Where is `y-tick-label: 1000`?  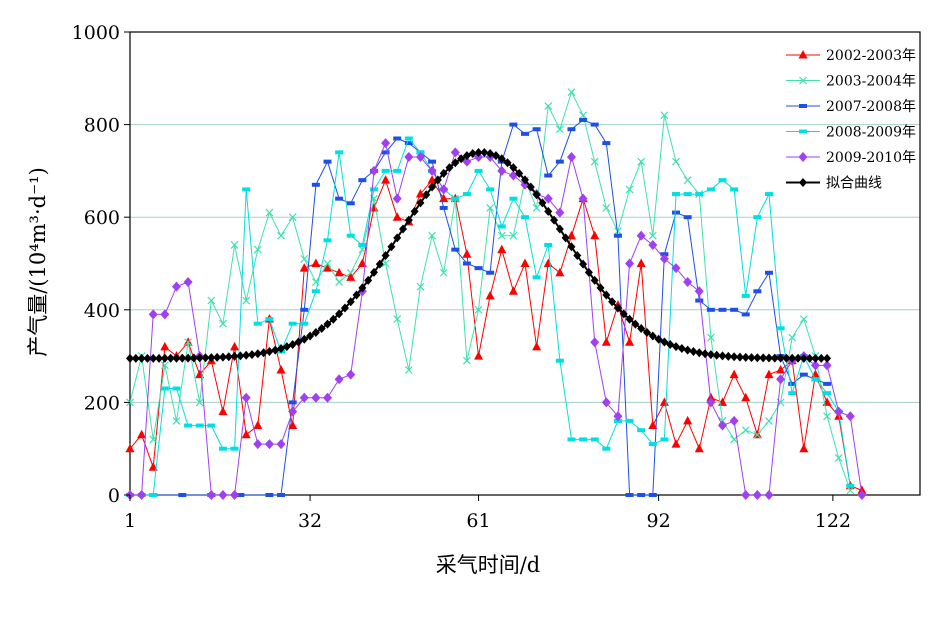 y-tick-label: 1000 is located at coordinates (96, 33).